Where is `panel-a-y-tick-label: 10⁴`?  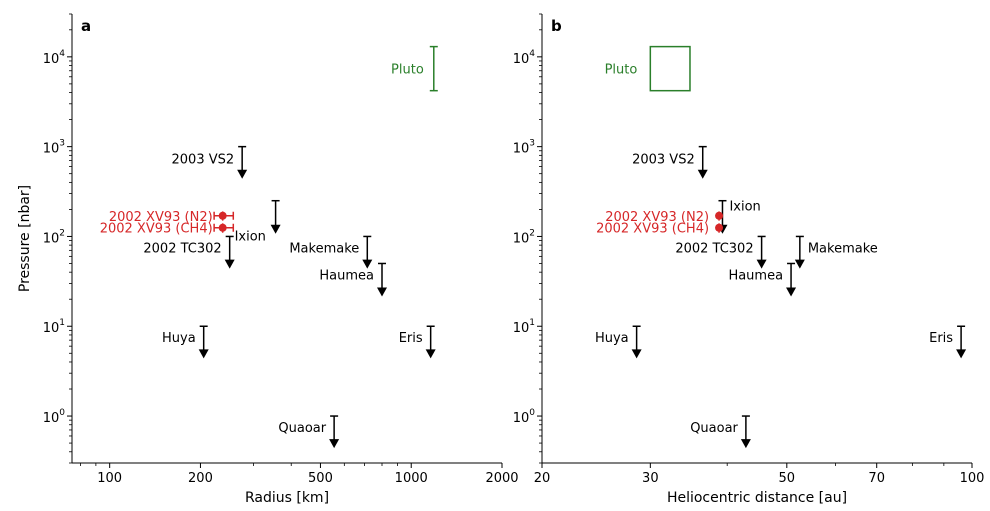
panel-a-y-tick-label: 10⁴ is located at coordinates (54, 58).